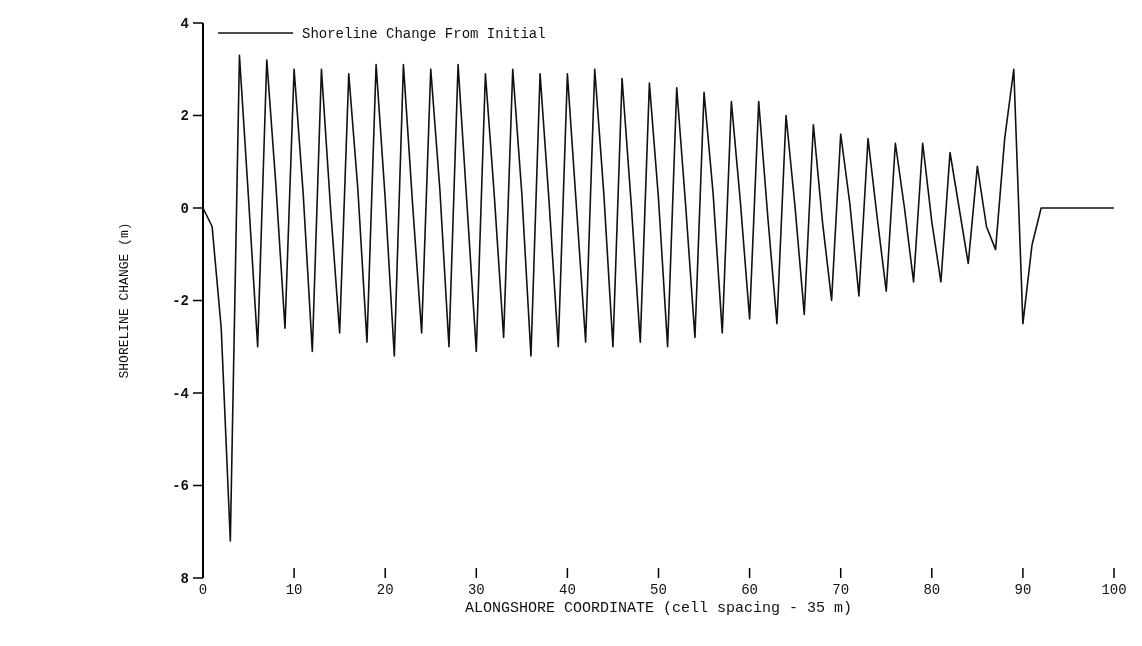 Image resolution: width=1142 pixels, height=646 pixels. What do you see at coordinates (750, 590) in the screenshot?
I see `x-tick-label: 60` at bounding box center [750, 590].